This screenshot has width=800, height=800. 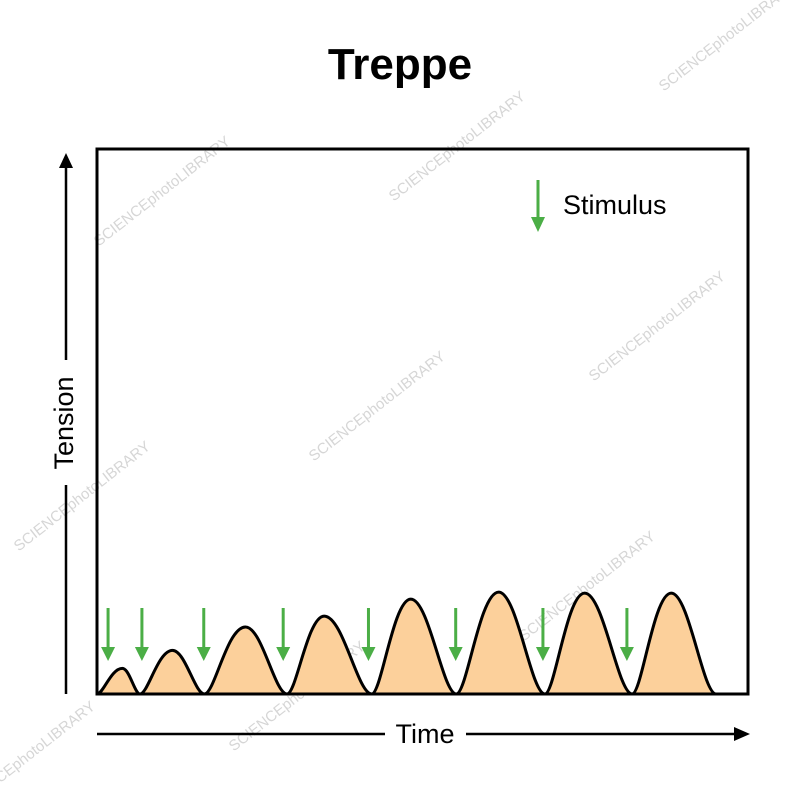 I want to click on legend-label: Stimulus, so click(x=615, y=205).